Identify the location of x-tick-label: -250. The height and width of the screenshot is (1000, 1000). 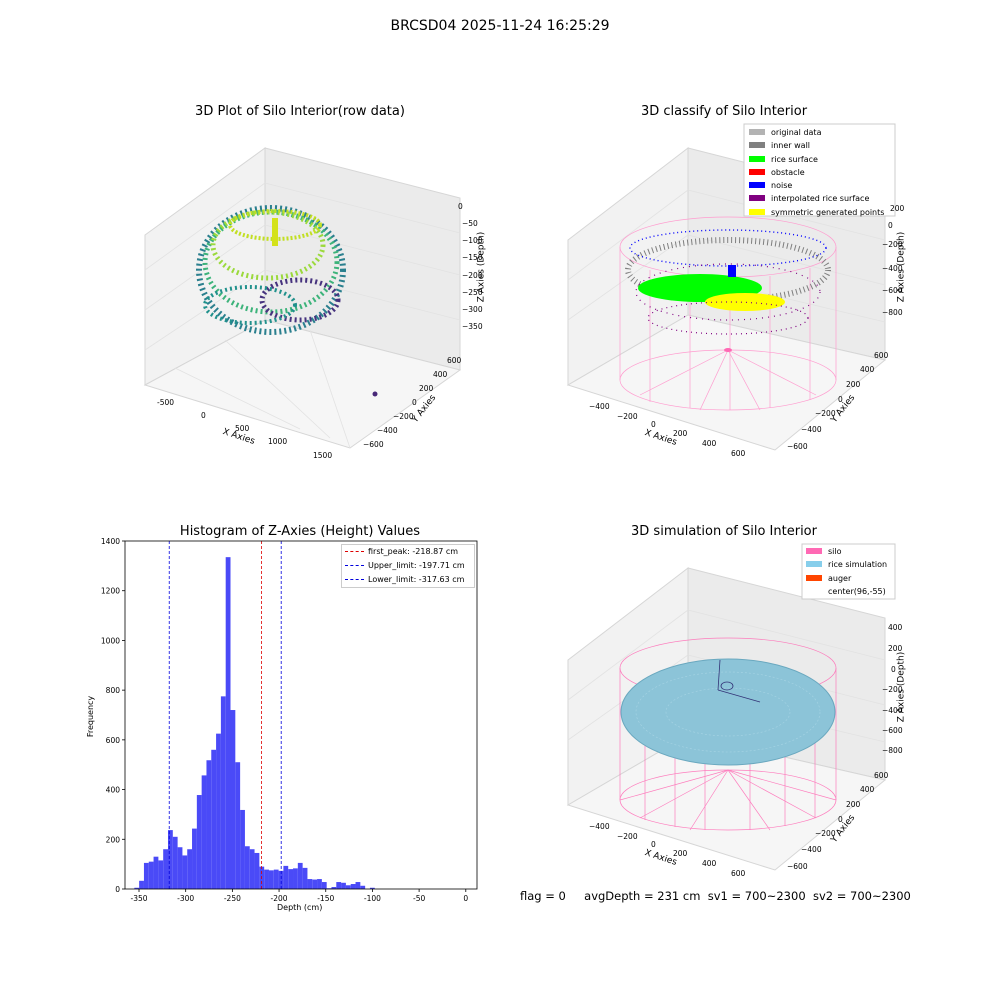
(232, 898).